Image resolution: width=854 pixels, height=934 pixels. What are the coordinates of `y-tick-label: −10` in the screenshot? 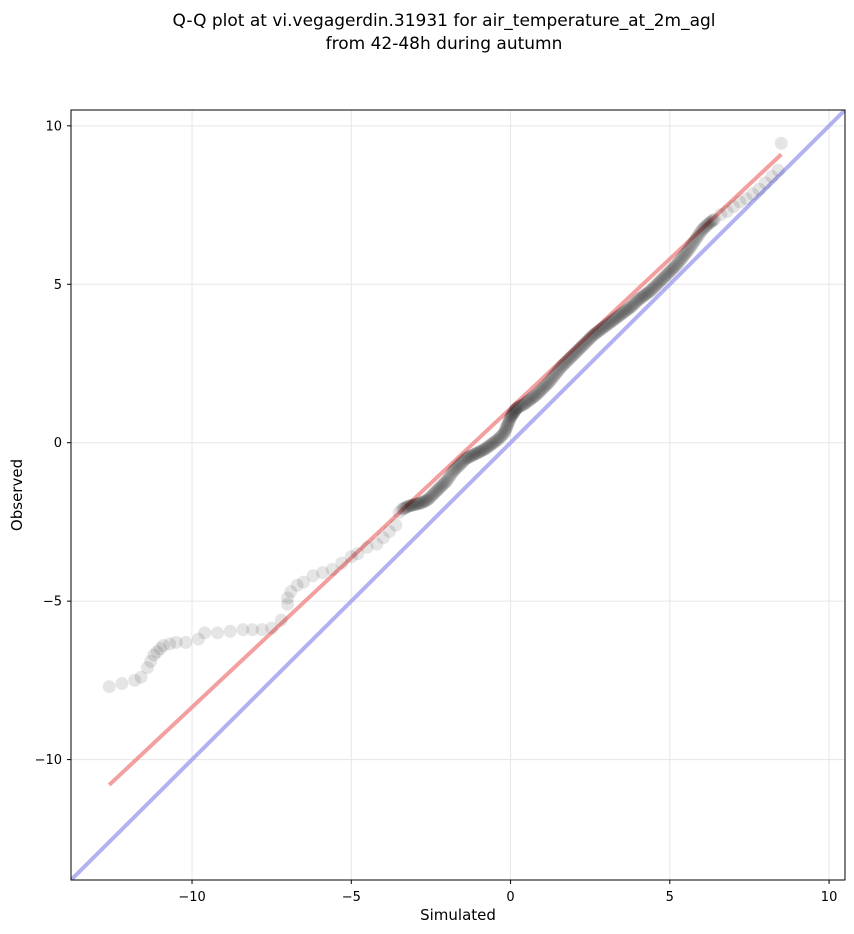 It's located at (48, 760).